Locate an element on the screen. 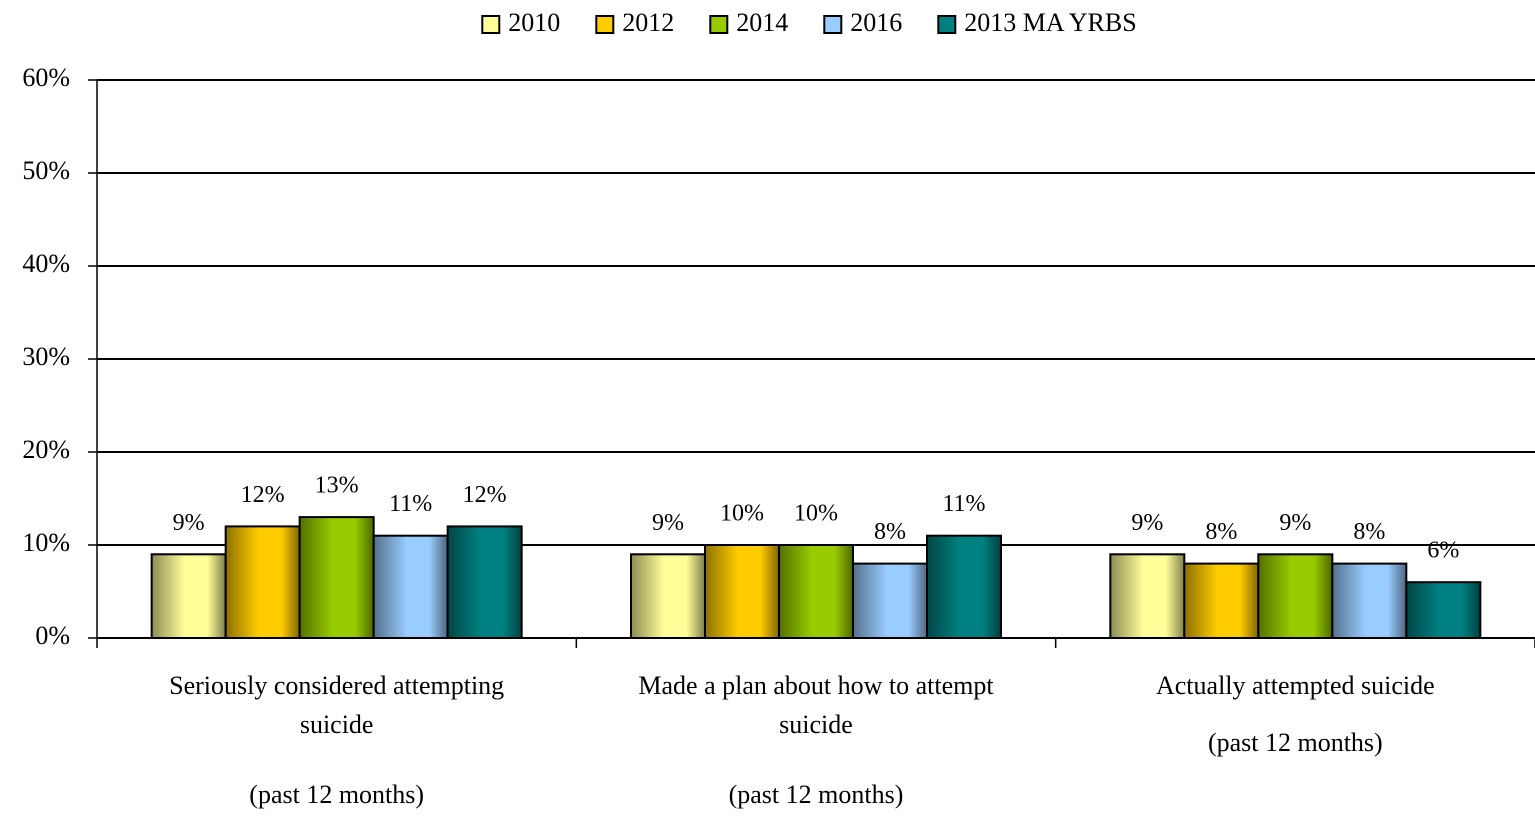 This screenshot has height=817, width=1535. legend-item: 2014 is located at coordinates (748, 22).